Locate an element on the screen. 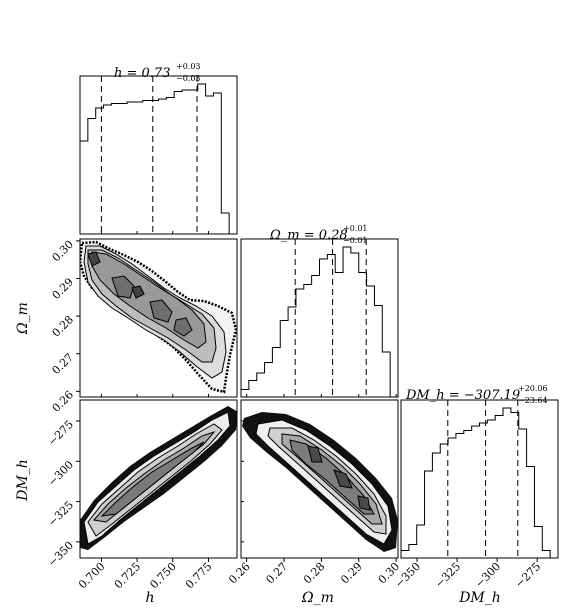 Image resolution: width=571 pixels, height=611 pixels. panel-h-dm is located at coordinates (158, 479).